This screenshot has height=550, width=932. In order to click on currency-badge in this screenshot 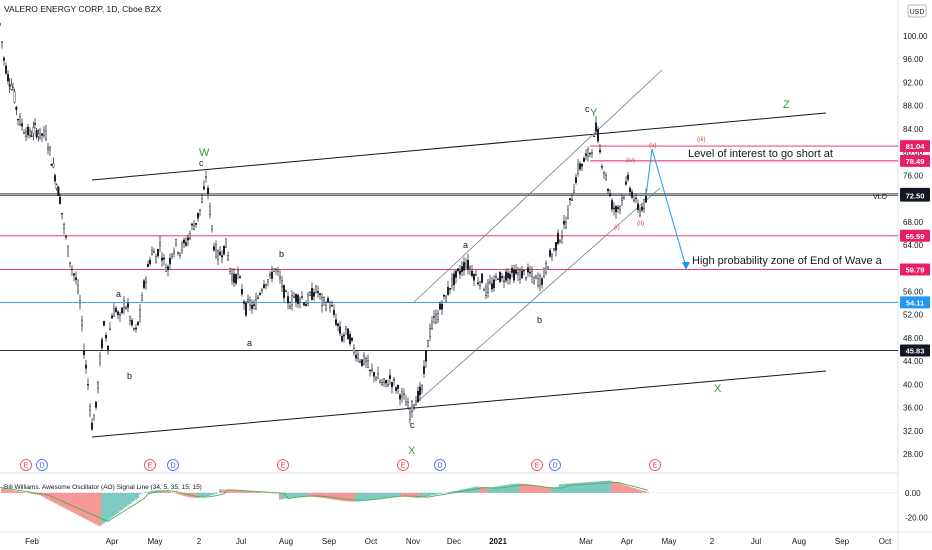, I will do `click(917, 11)`.